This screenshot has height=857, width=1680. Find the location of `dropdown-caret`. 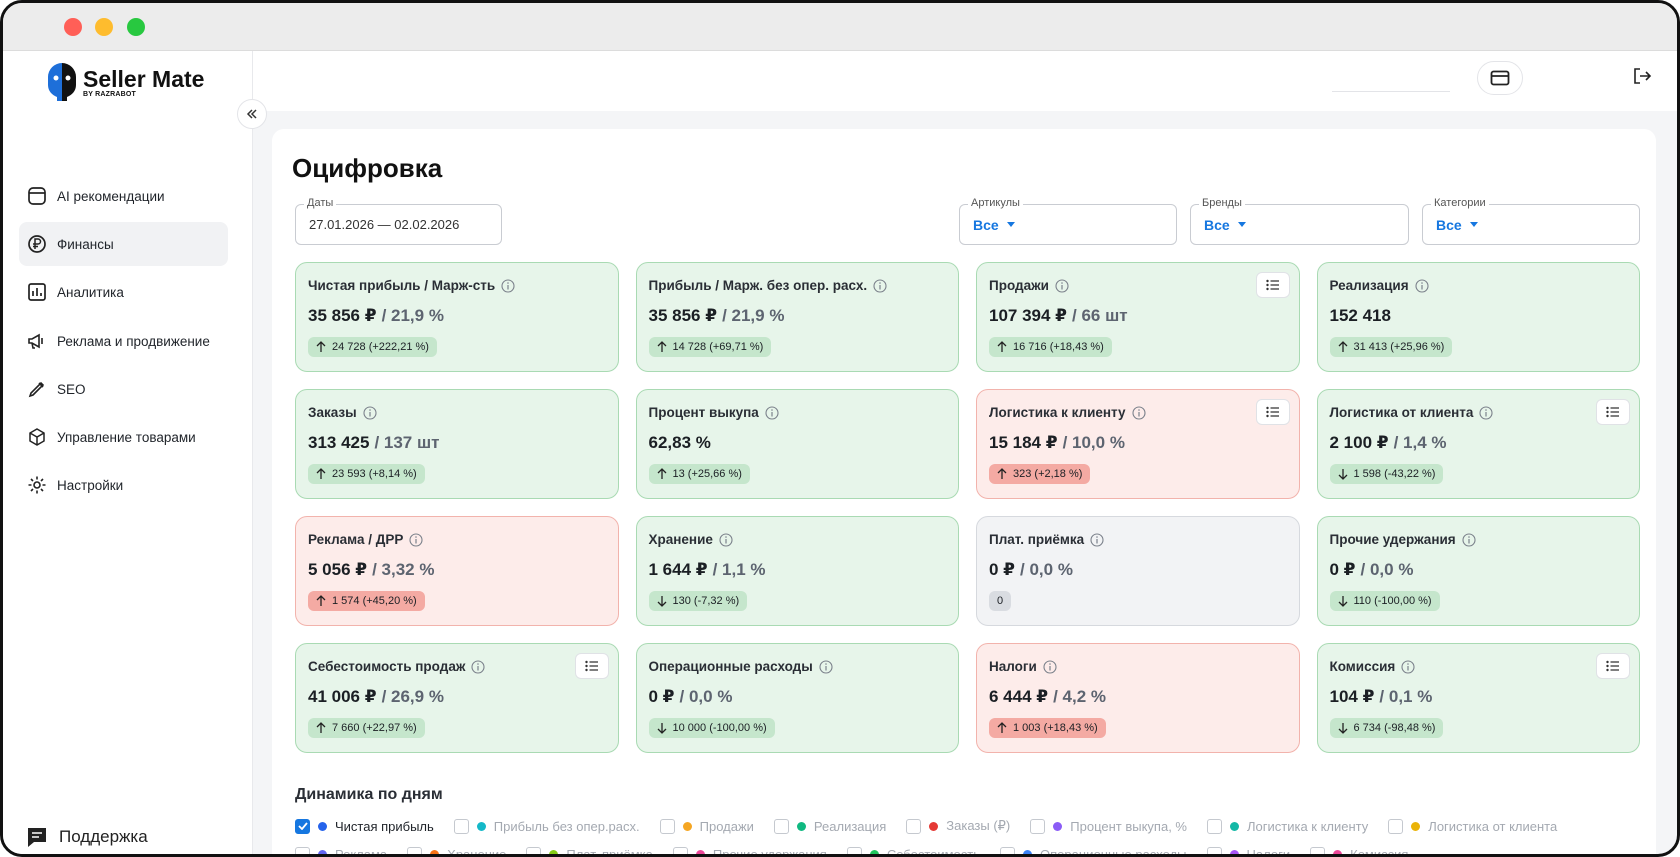

dropdown-caret is located at coordinates (1010, 224).